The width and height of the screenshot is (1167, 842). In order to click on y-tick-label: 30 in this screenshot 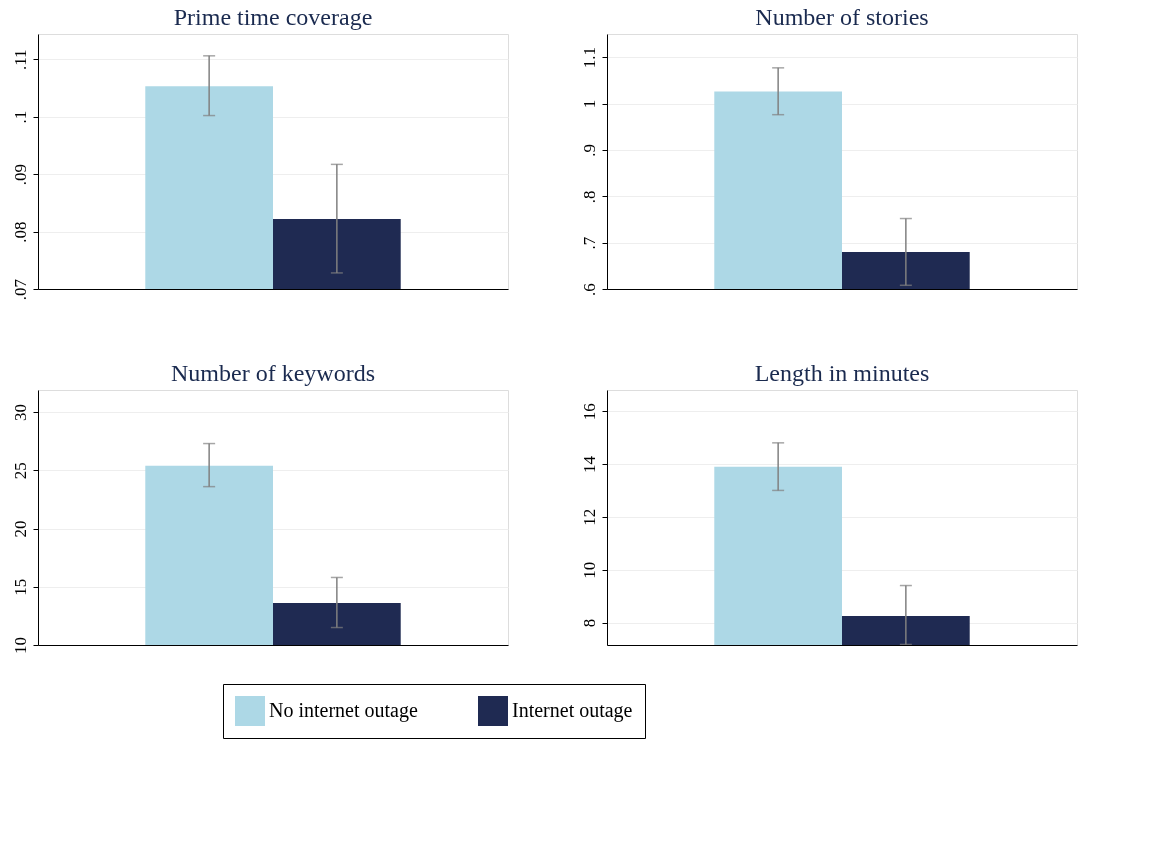, I will do `click(20, 413)`.